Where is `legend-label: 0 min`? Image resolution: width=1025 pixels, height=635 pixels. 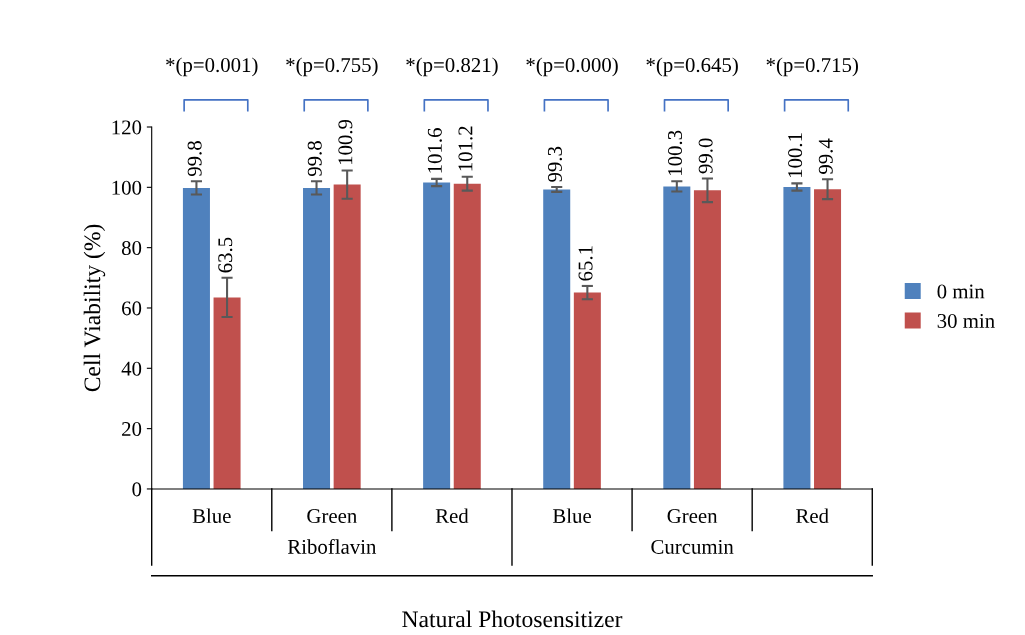
legend-label: 0 min is located at coordinates (961, 291).